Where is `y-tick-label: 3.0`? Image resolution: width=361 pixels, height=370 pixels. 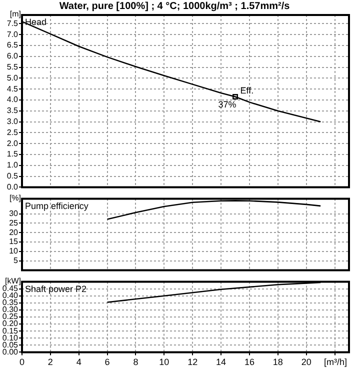 y-tick-label: 3.0 is located at coordinates (12, 121).